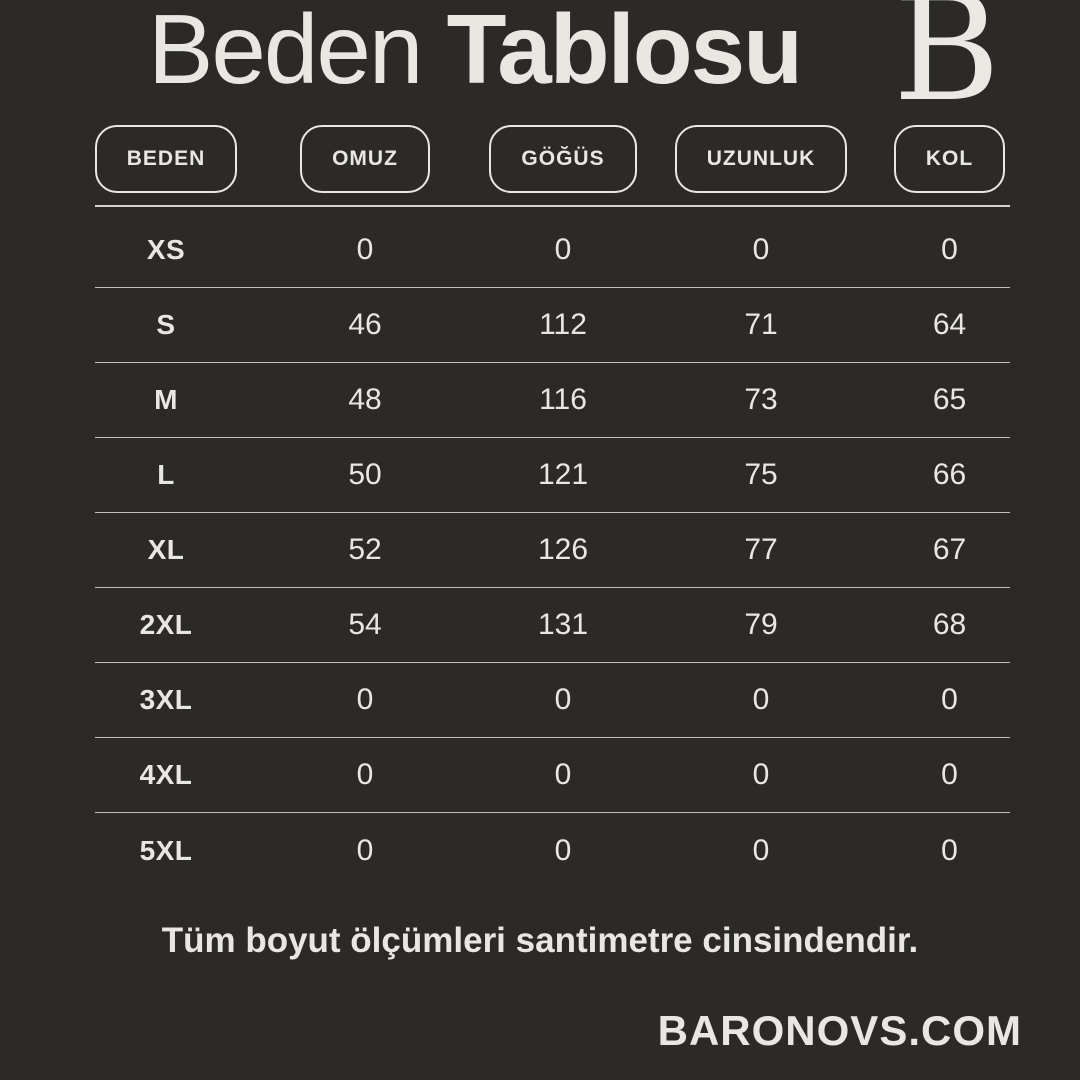 The image size is (1080, 1080). I want to click on table-row: XL 52 126 77 67, so click(552, 550).